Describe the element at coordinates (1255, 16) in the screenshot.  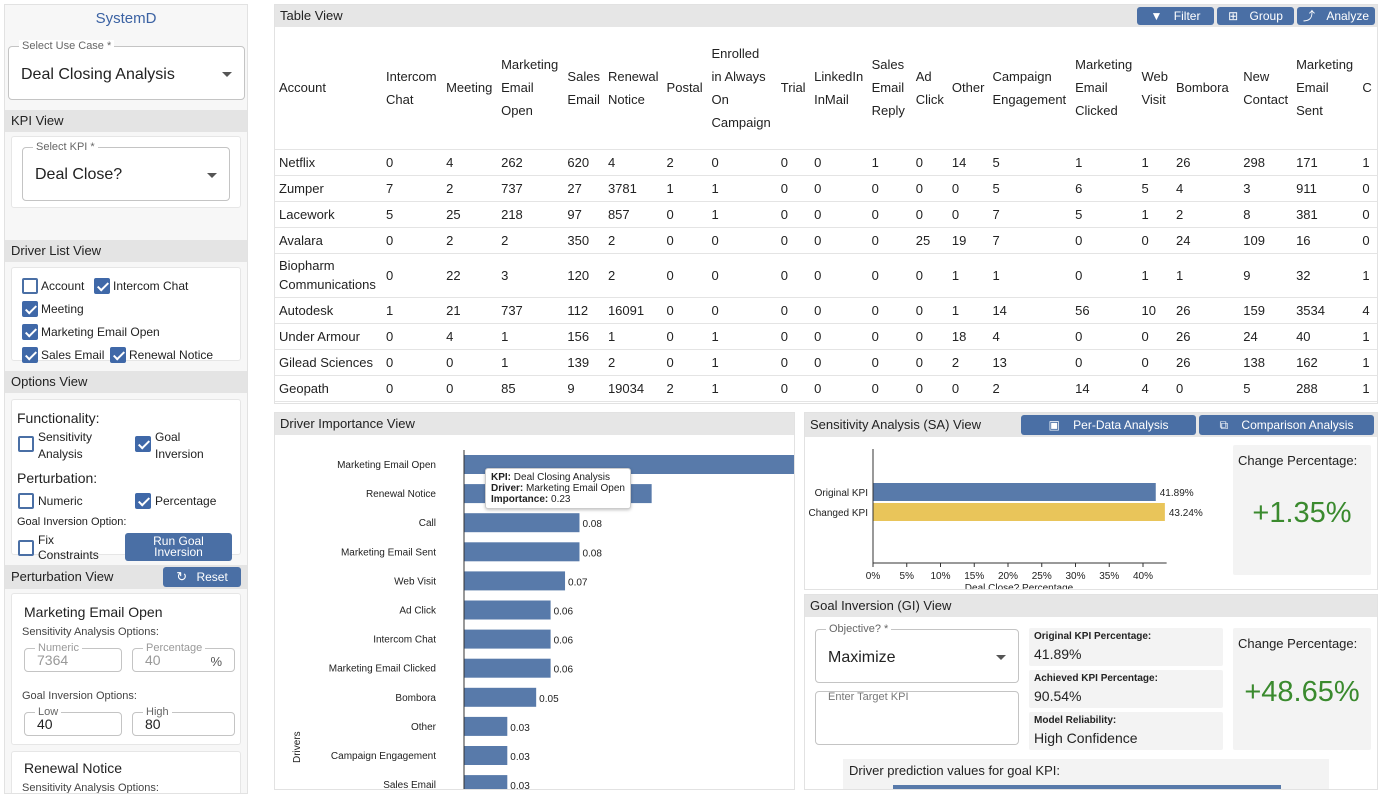
I see `group-button: ⊞ Group` at that location.